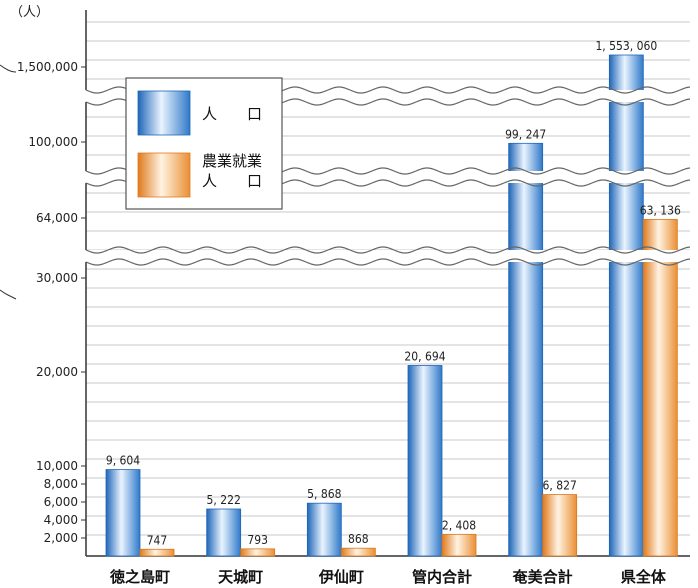 The height and width of the screenshot is (588, 698). I want to click on bar-value-label: 9, 604, so click(123, 461).